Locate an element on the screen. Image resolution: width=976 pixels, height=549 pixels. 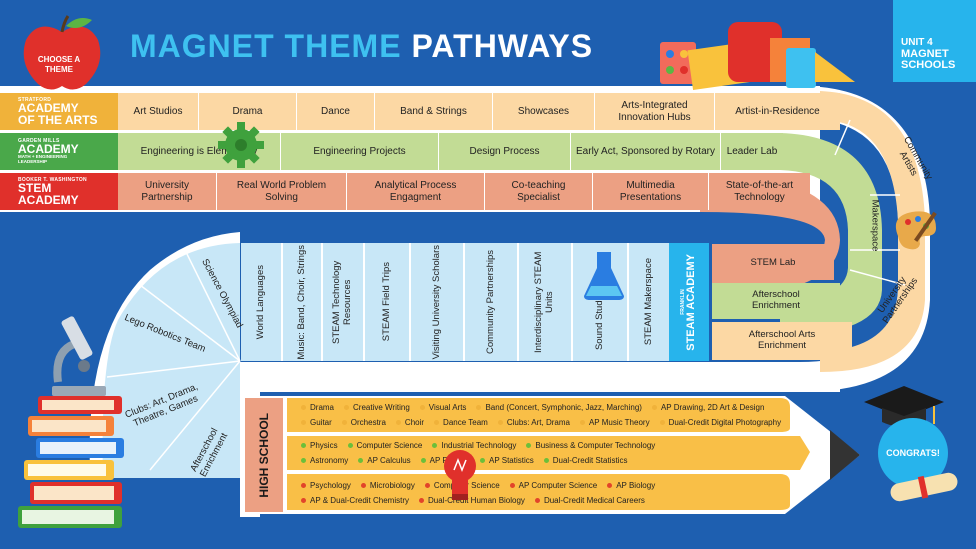
hs-course-item: Physics is located at coordinates (319, 445).